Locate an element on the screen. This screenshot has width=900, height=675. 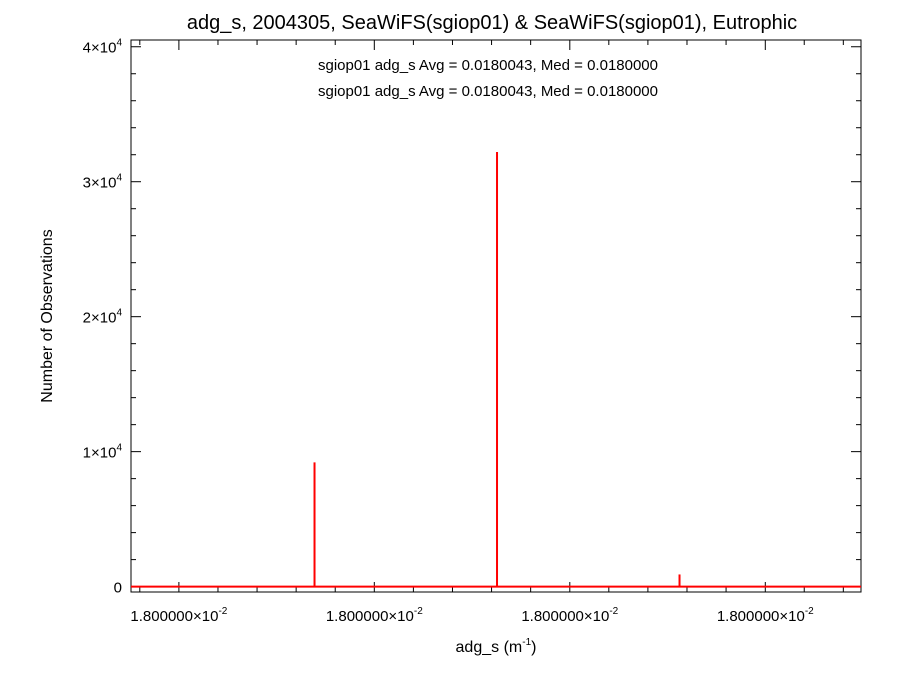
x-axis-label: adg_s (m-1) is located at coordinates (496, 646).